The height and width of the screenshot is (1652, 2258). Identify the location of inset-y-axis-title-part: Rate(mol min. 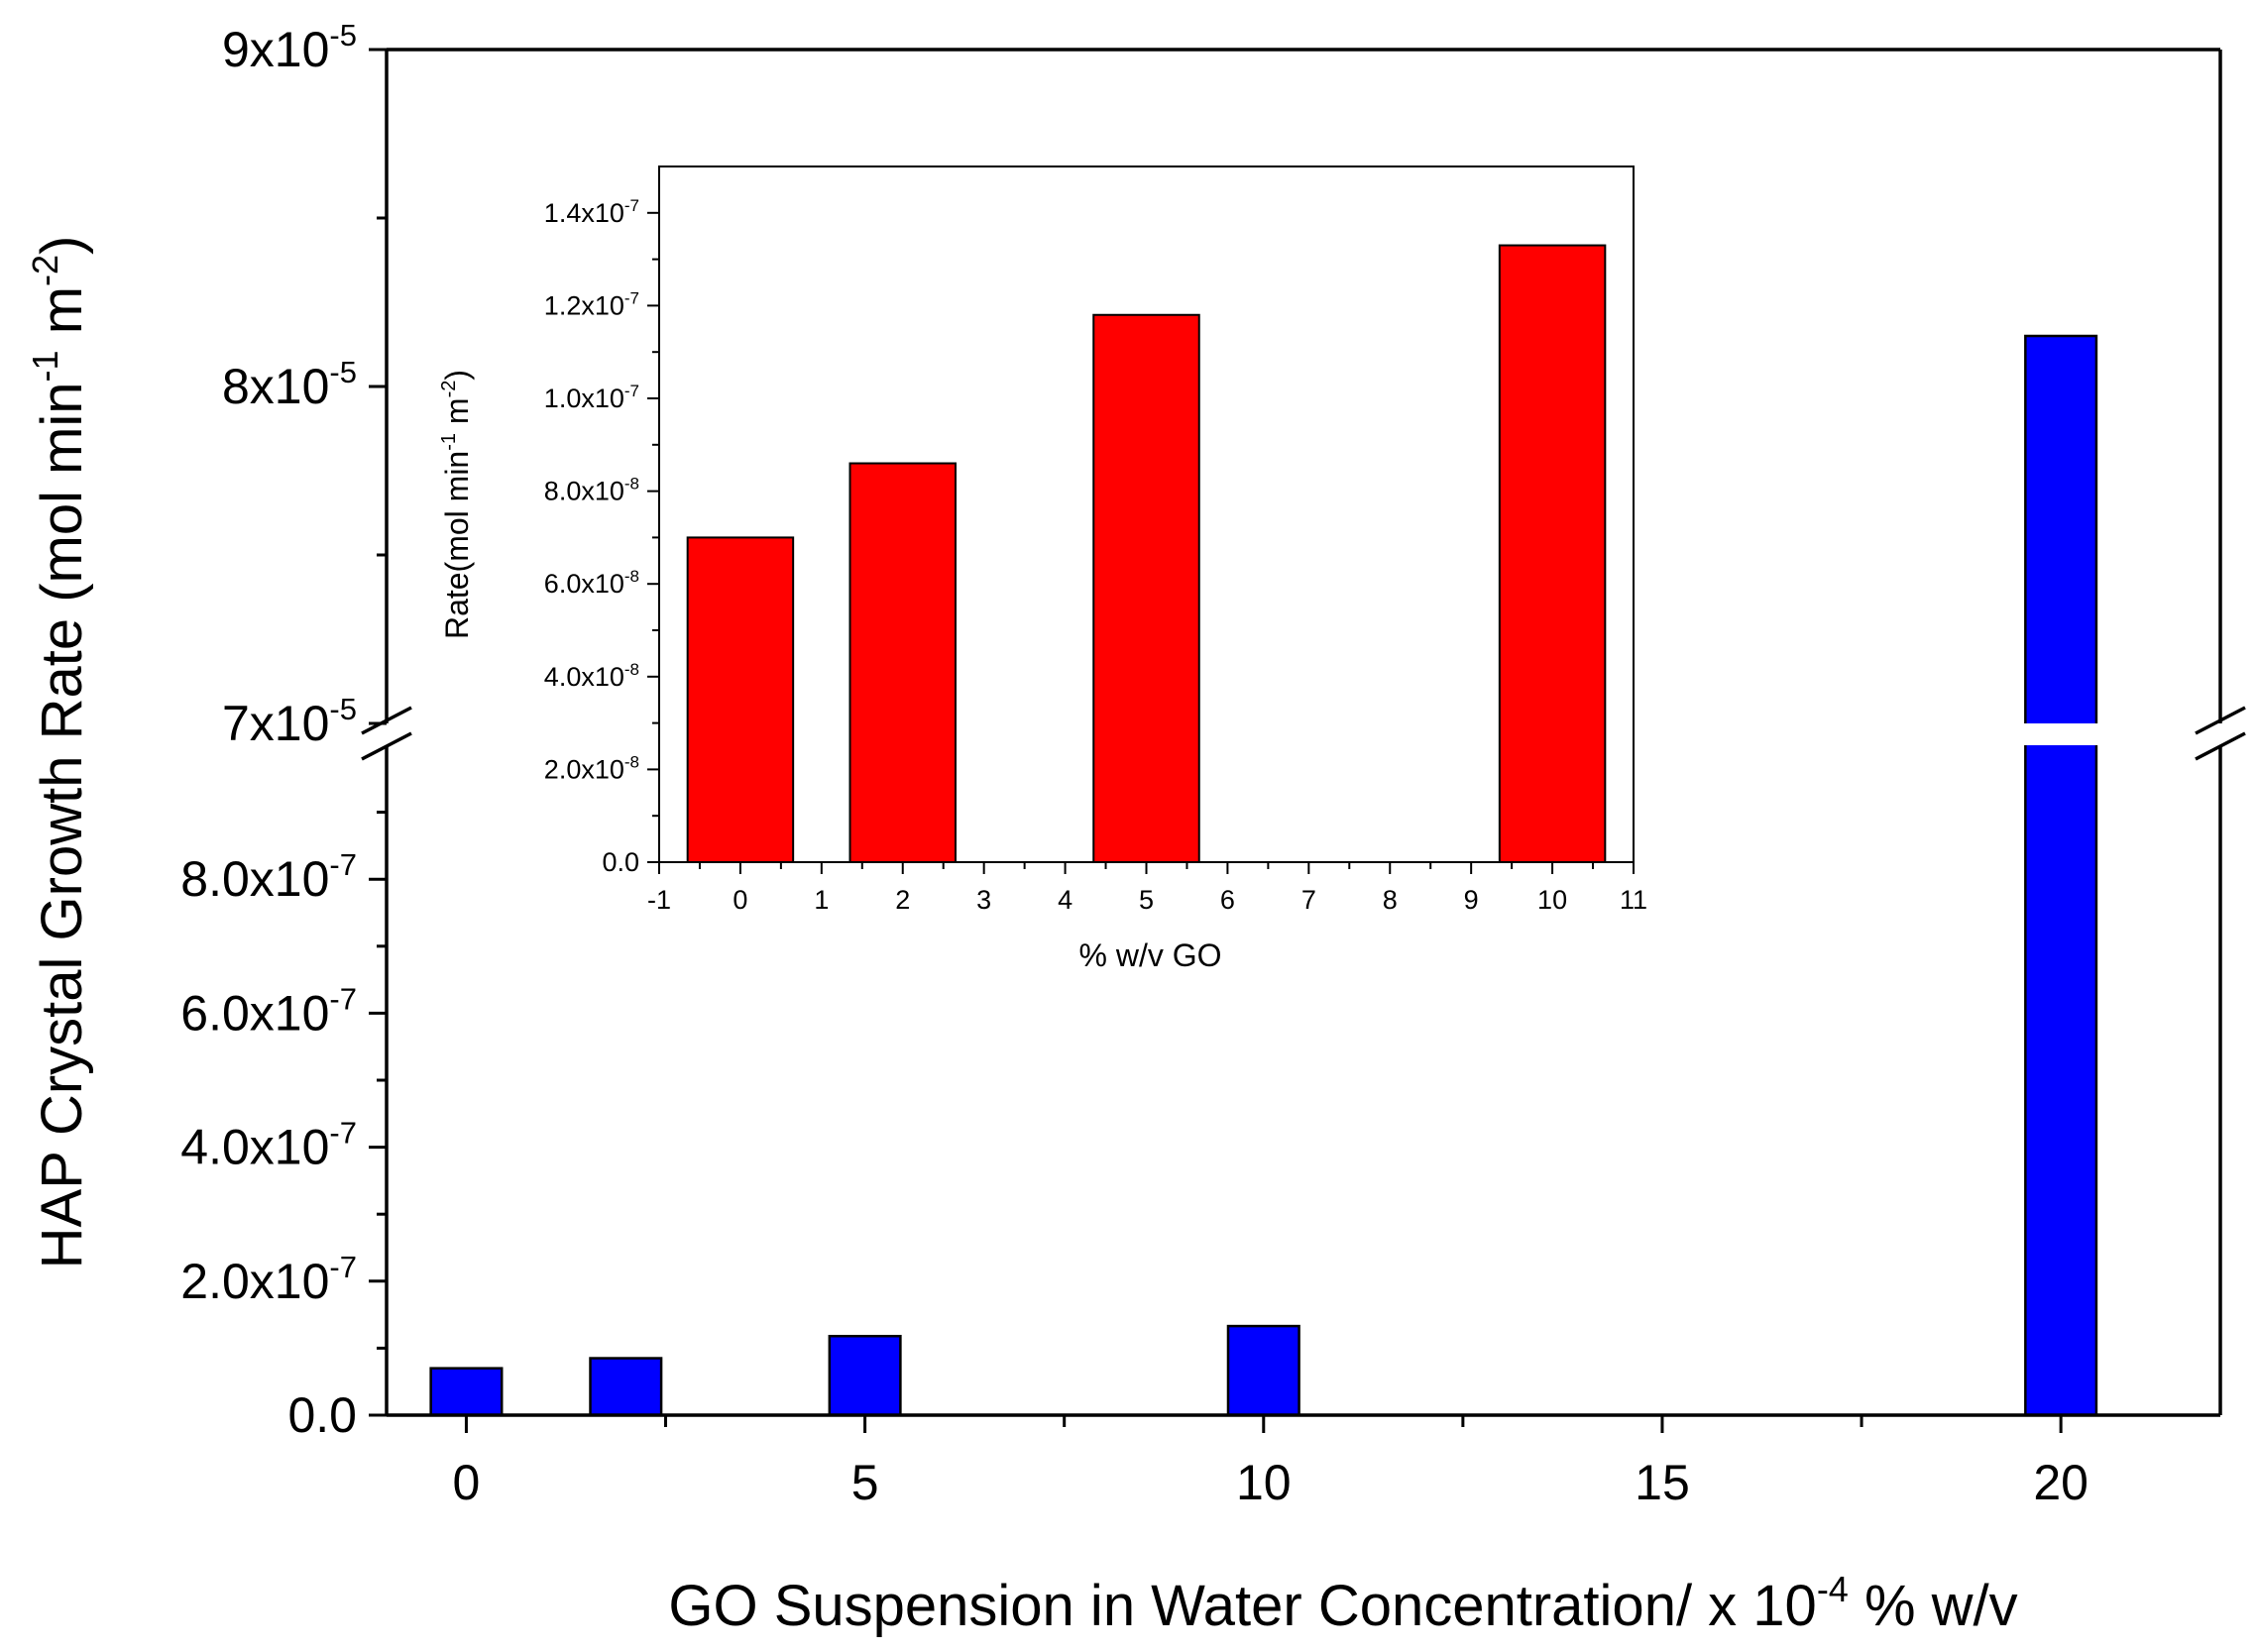
(457, 545).